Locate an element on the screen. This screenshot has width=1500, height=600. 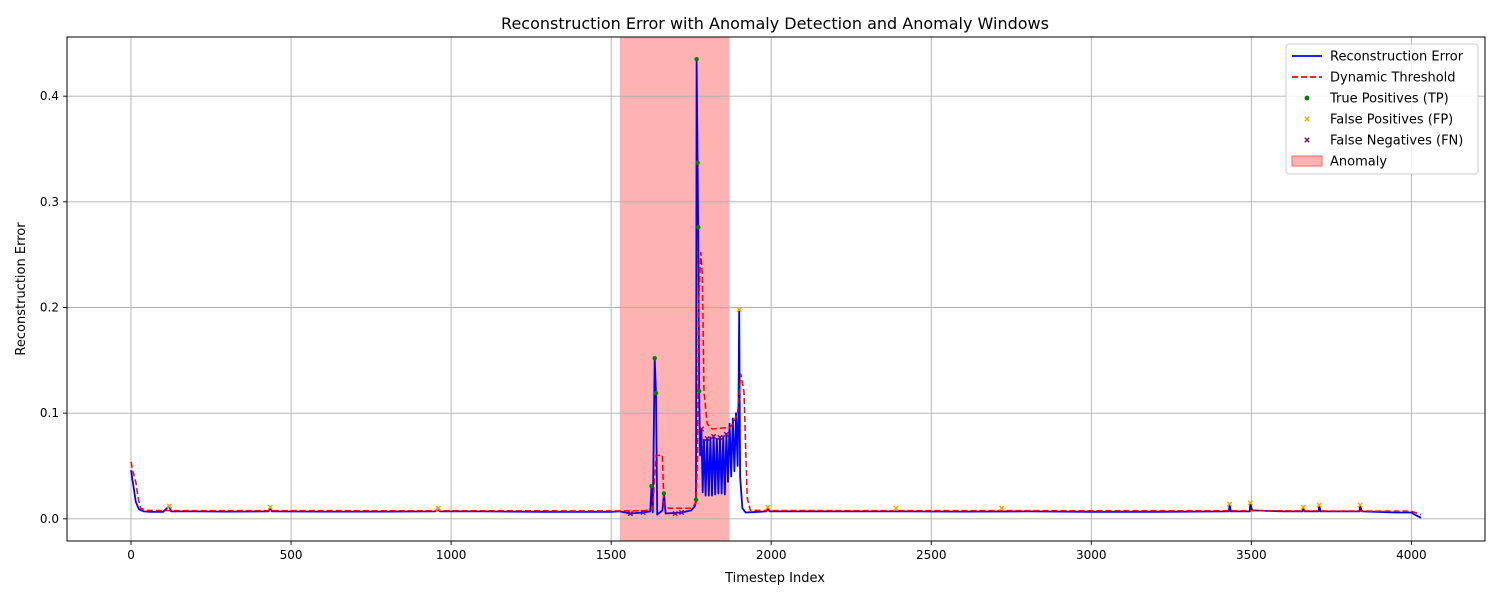
x-tick-label: 3500 is located at coordinates (1251, 555).